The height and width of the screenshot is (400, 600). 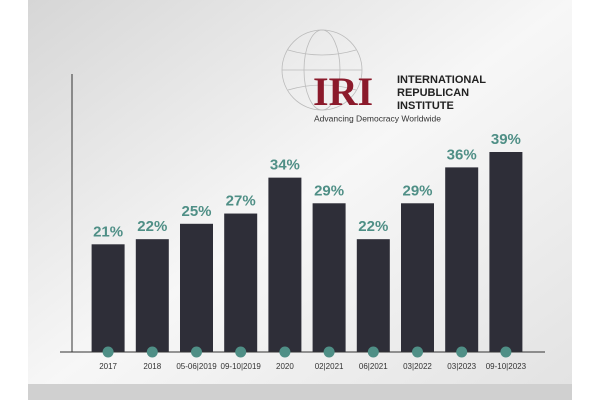 I want to click on value-label: 36%, so click(x=462, y=154).